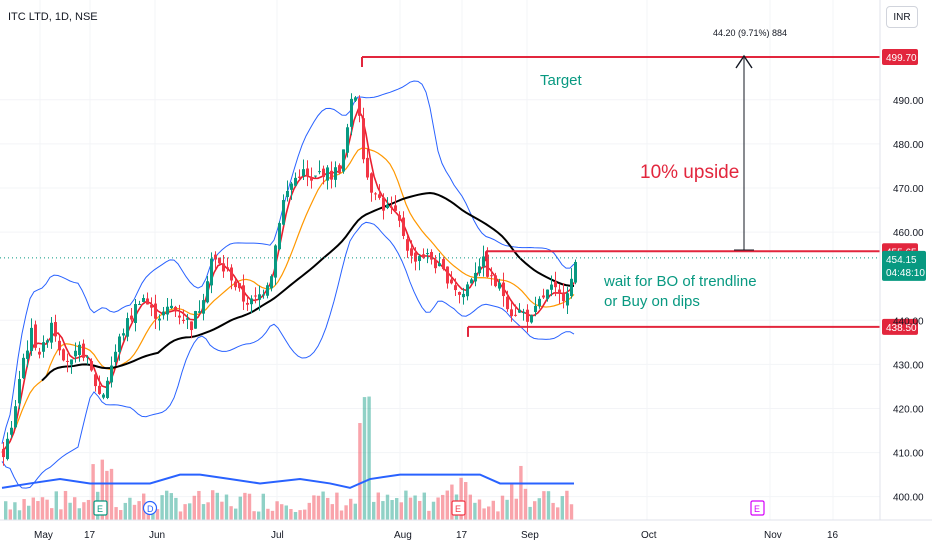 The image size is (932, 550). I want to click on support-level-tag, so click(900, 326).